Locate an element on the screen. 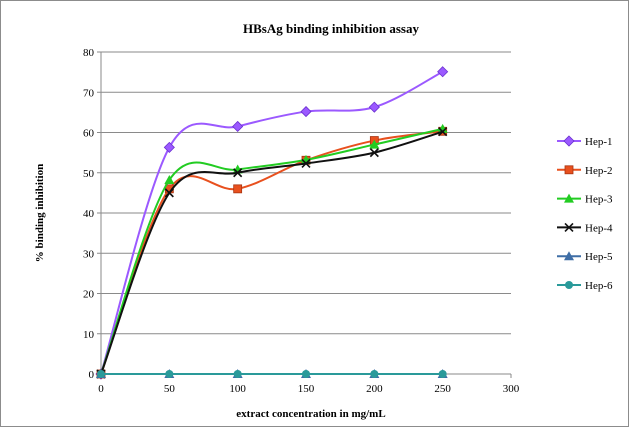  legend-item-hep-6: Hep-6 is located at coordinates (585, 286).